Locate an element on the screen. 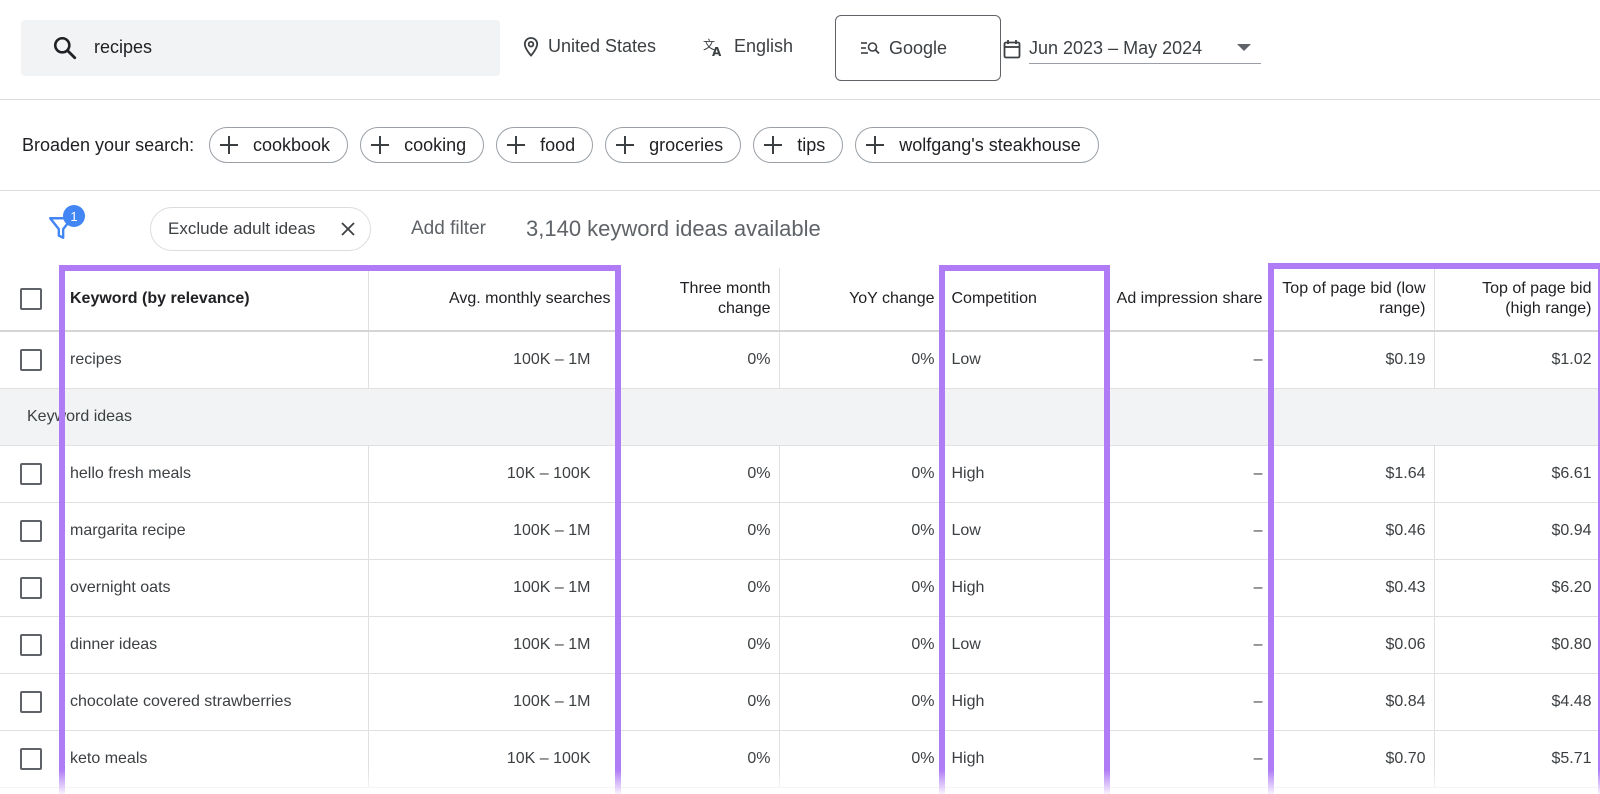  cell-bid-low: $0.70 is located at coordinates (1353, 759).